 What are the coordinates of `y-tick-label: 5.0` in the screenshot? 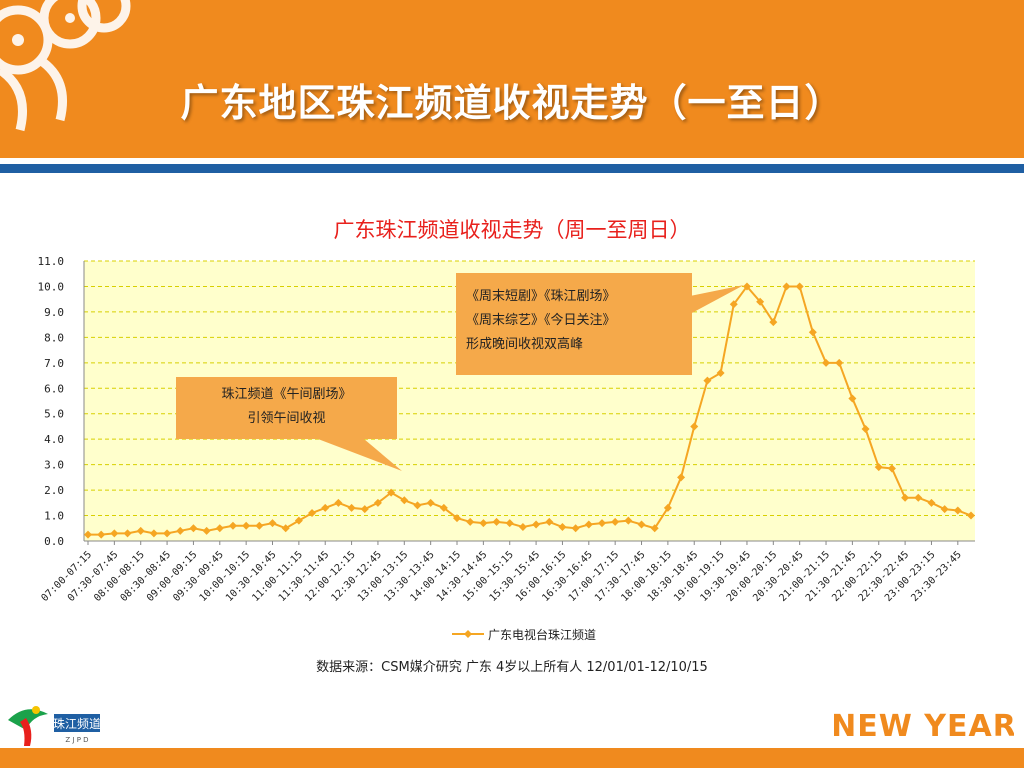 It's located at (54, 414).